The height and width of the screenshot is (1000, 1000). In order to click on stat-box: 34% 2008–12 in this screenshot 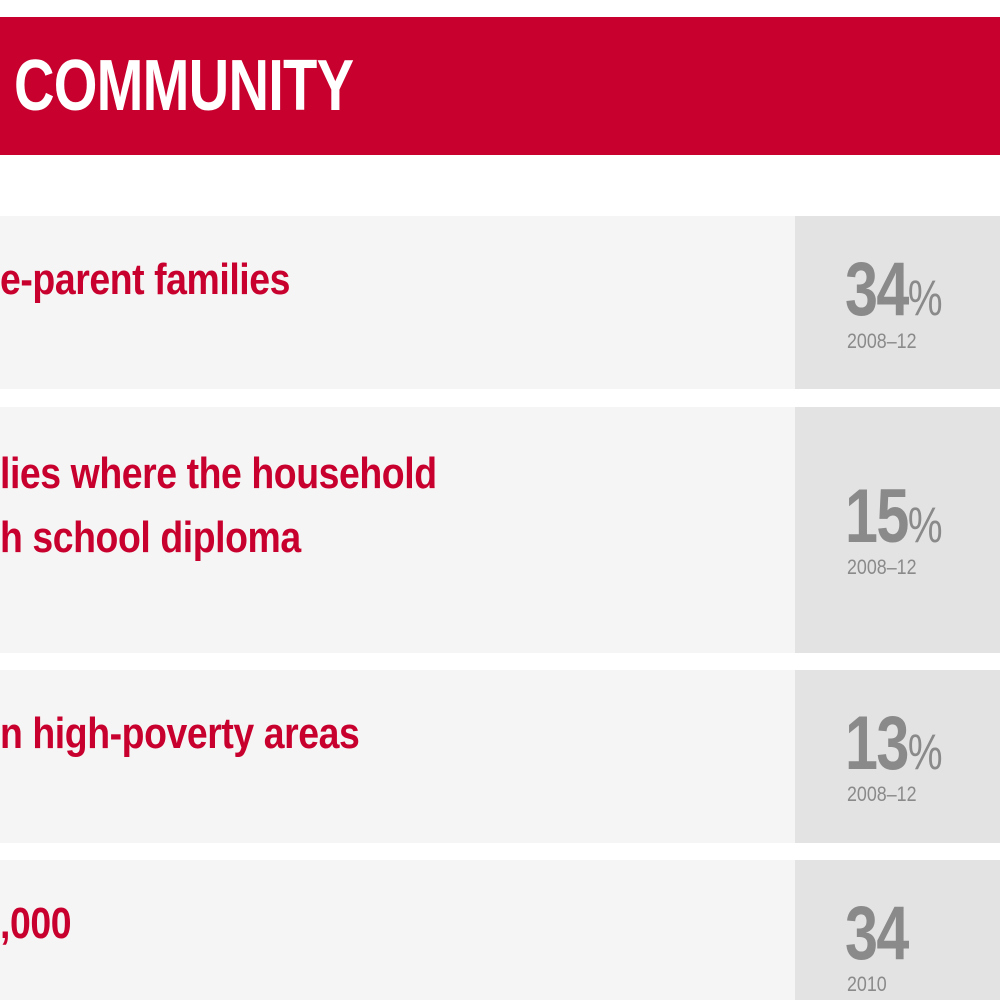, I will do `click(897, 302)`.